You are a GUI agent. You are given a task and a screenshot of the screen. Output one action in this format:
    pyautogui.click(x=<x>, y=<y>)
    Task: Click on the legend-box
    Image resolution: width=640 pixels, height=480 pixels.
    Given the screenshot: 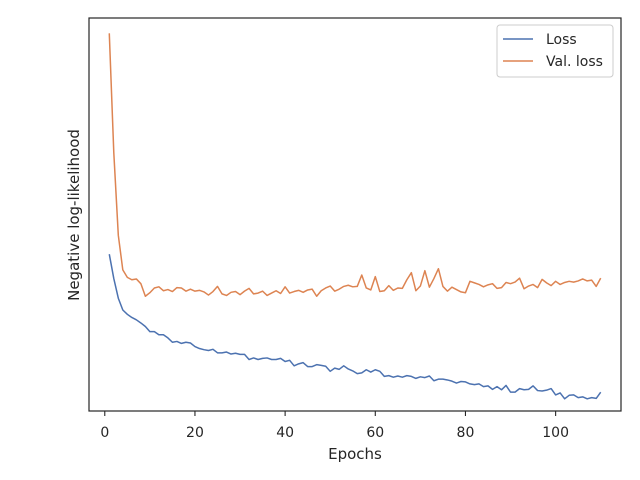 What is the action you would take?
    pyautogui.click(x=555, y=51)
    